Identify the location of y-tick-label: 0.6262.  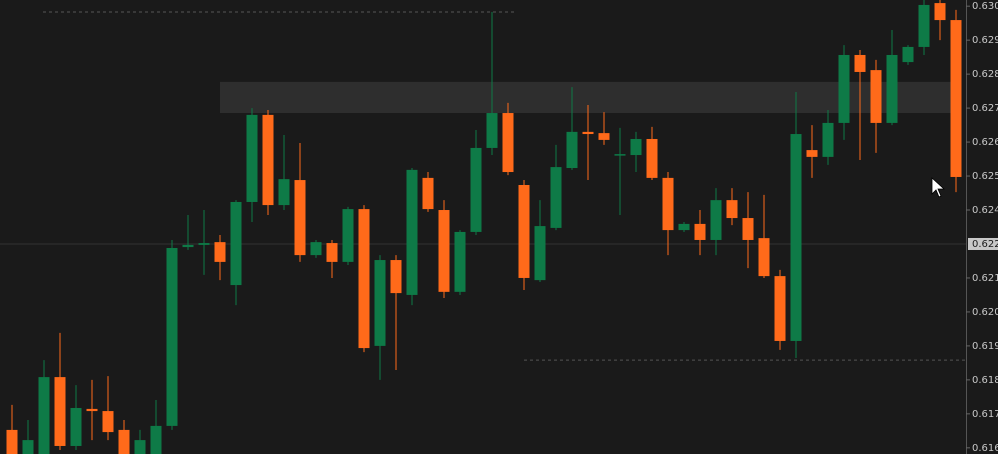
(985, 142).